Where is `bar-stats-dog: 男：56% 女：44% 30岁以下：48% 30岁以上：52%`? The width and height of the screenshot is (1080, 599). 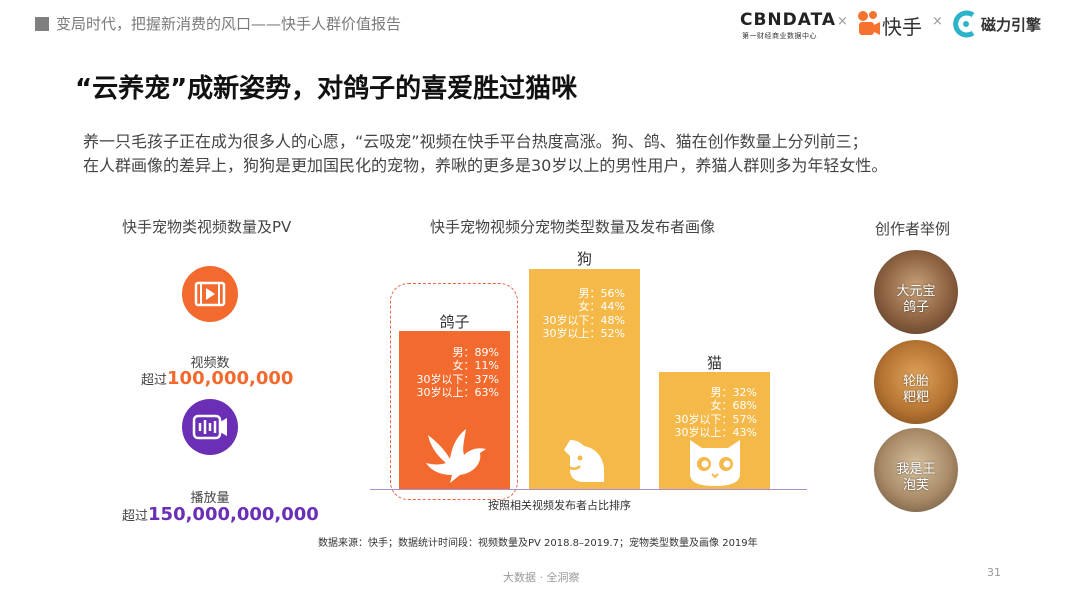 bar-stats-dog: 男：56% 女：44% 30岁以下：48% 30岁以上：52% is located at coordinates (577, 313).